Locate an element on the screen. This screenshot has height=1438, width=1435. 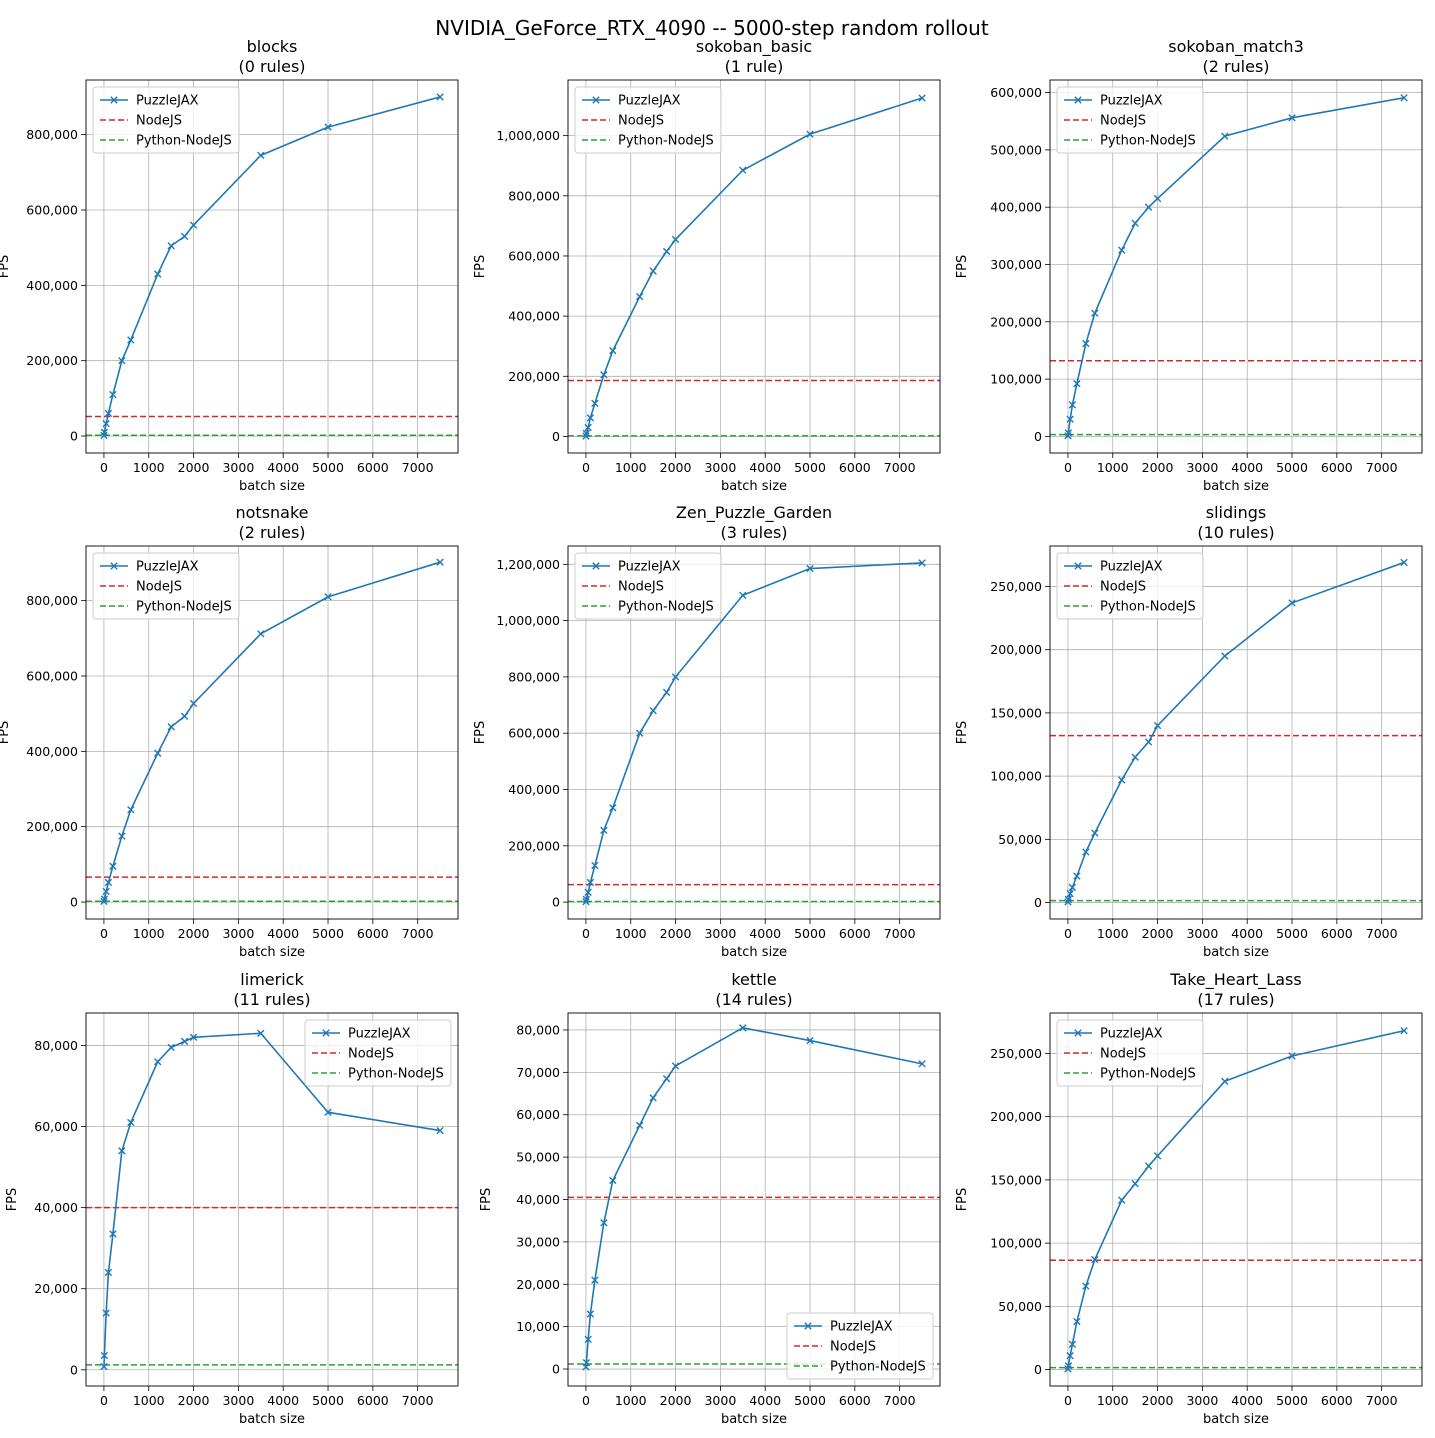
x-tick-label: 1000 is located at coordinates (149, 933).